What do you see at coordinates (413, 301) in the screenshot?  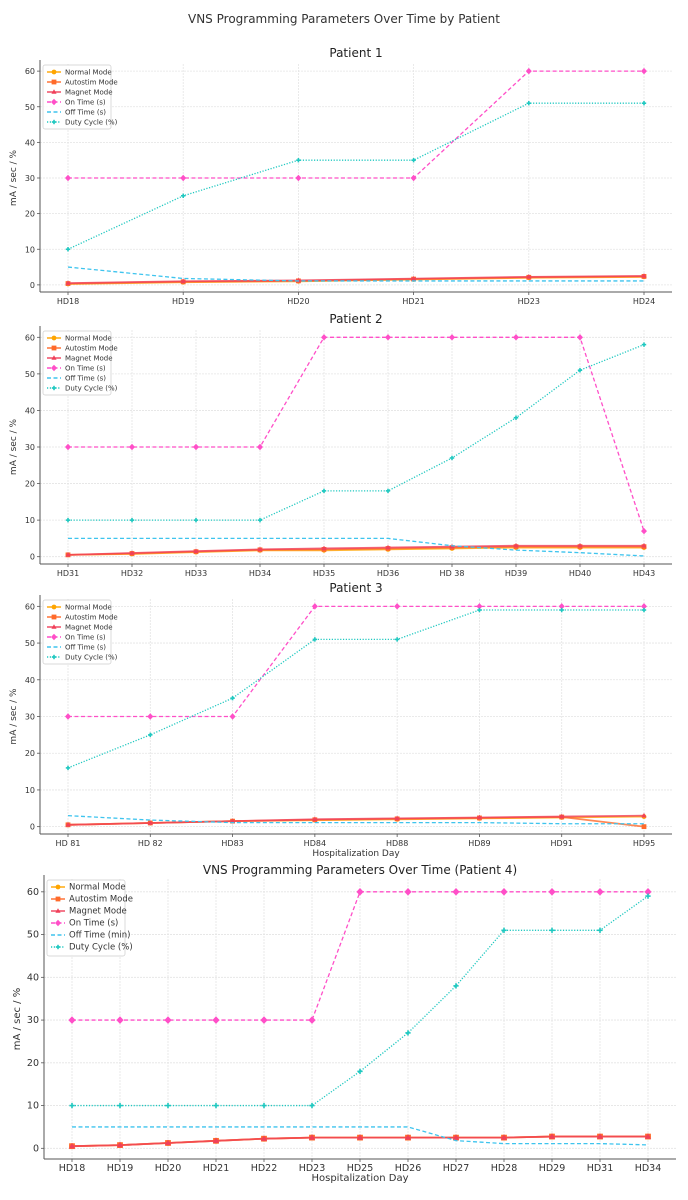 I see `x-tick-label: HD21` at bounding box center [413, 301].